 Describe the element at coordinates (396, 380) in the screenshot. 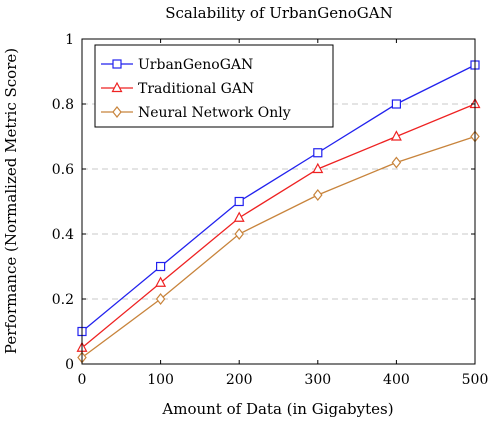

I see `x-tick-label: 400` at that location.